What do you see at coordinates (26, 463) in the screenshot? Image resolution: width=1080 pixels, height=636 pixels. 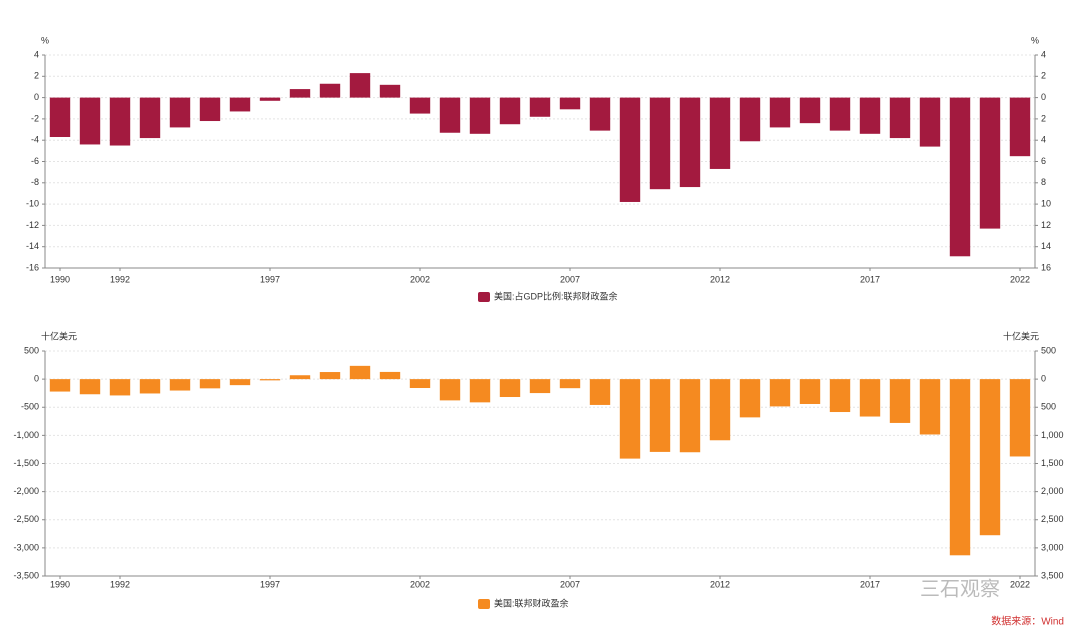 I see `y-tick-label: -1,500` at bounding box center [26, 463].